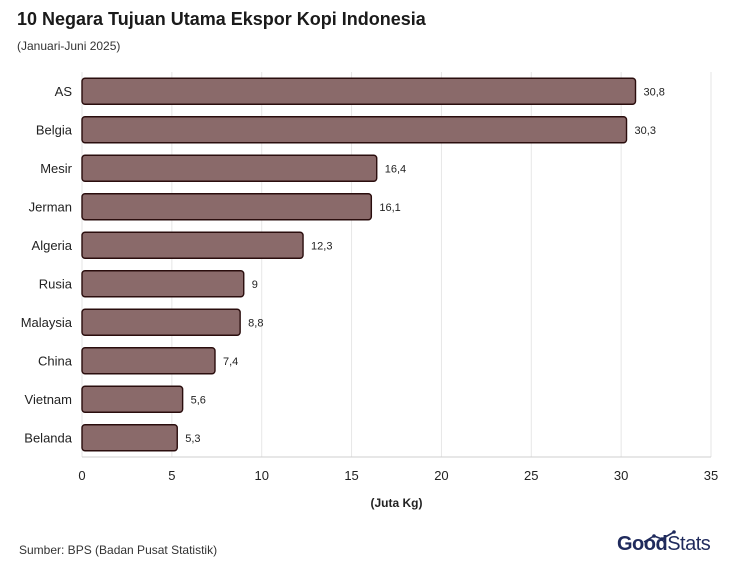 This screenshot has height=568, width=729. Describe the element at coordinates (192, 439) in the screenshot. I see `data-label: 5,3` at that location.